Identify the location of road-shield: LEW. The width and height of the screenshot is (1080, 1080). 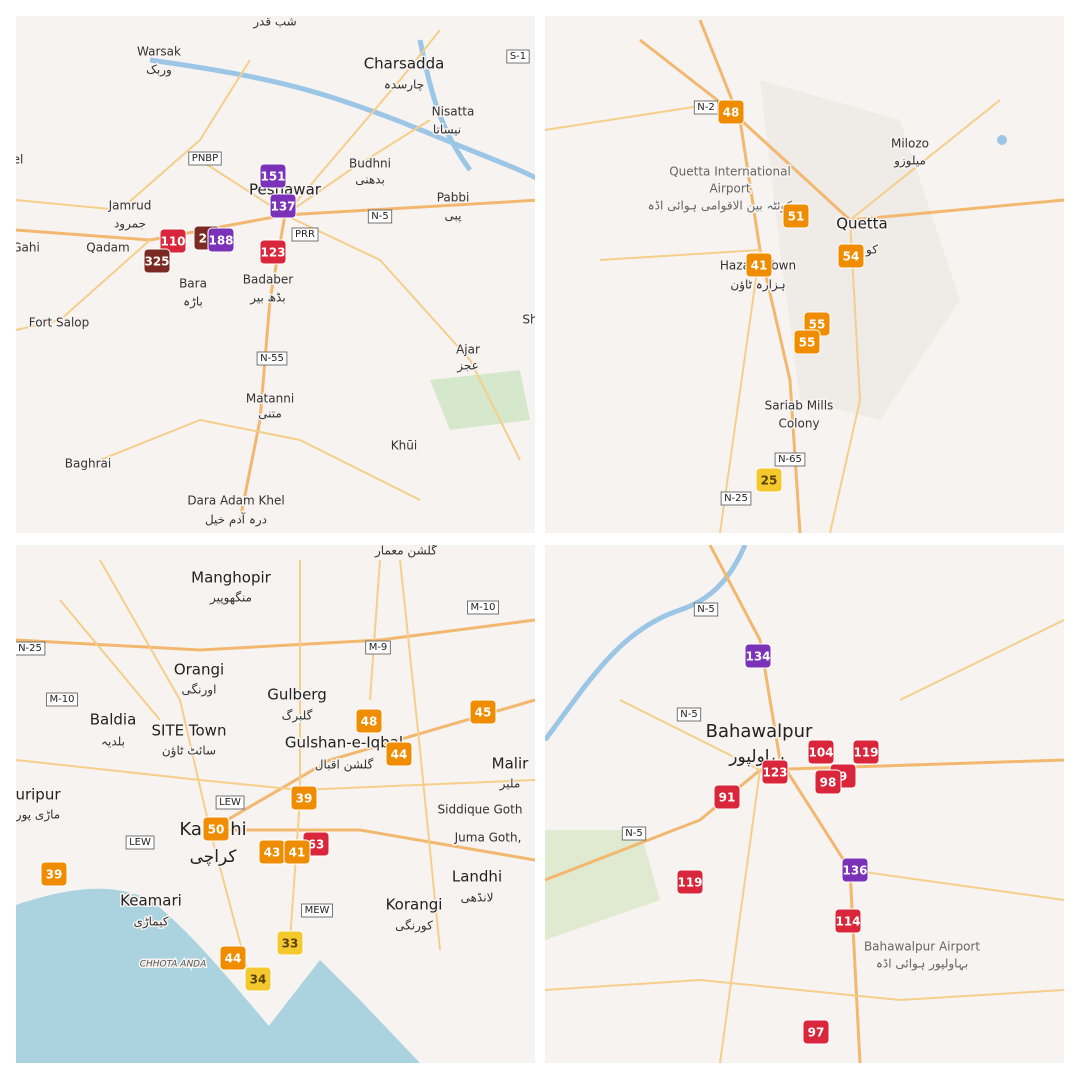
(230, 802).